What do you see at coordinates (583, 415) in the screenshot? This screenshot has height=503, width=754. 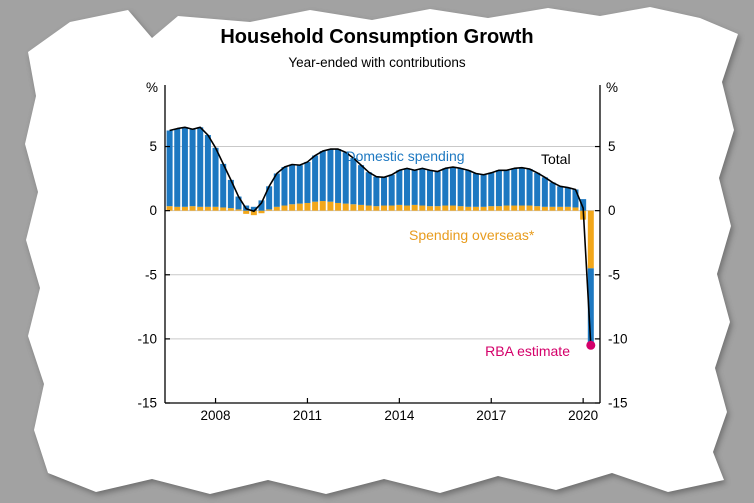 I see `x-tick-label: 2020` at bounding box center [583, 415].